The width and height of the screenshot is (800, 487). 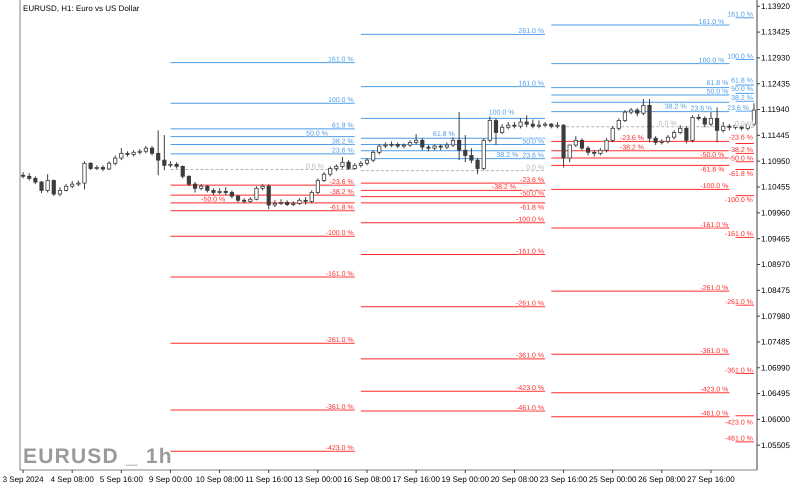 I want to click on y-tick-label: 1.07980, so click(x=775, y=316).